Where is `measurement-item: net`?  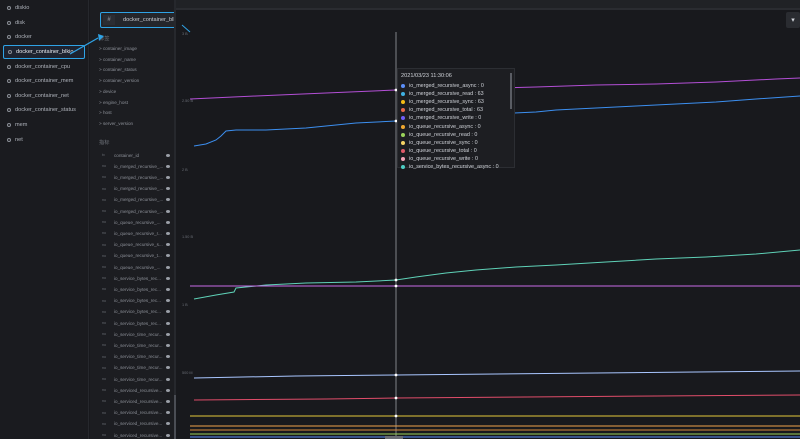 measurement-item: net is located at coordinates (44, 139).